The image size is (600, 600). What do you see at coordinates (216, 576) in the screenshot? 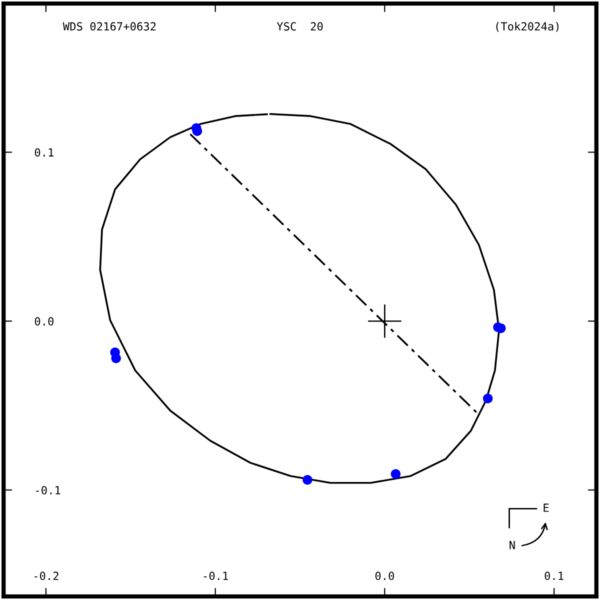
I see `x-tick-label: -0.1` at bounding box center [216, 576].